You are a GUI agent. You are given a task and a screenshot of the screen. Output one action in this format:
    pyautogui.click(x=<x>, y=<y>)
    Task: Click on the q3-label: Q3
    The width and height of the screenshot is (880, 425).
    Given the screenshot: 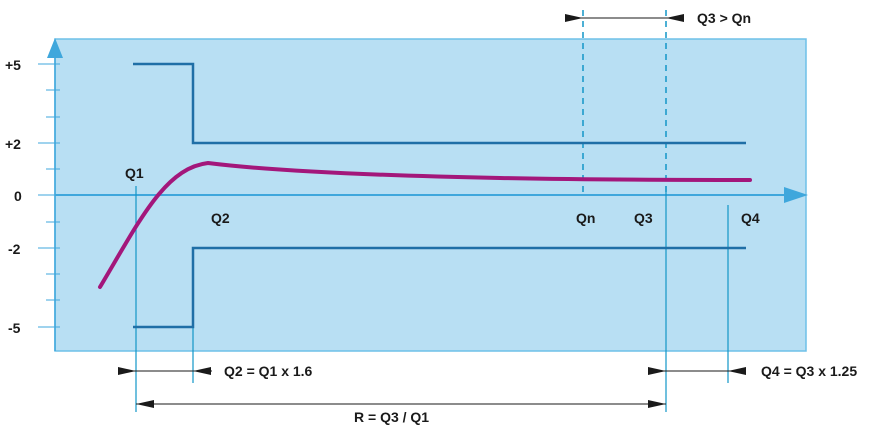 What is the action you would take?
    pyautogui.click(x=643, y=218)
    